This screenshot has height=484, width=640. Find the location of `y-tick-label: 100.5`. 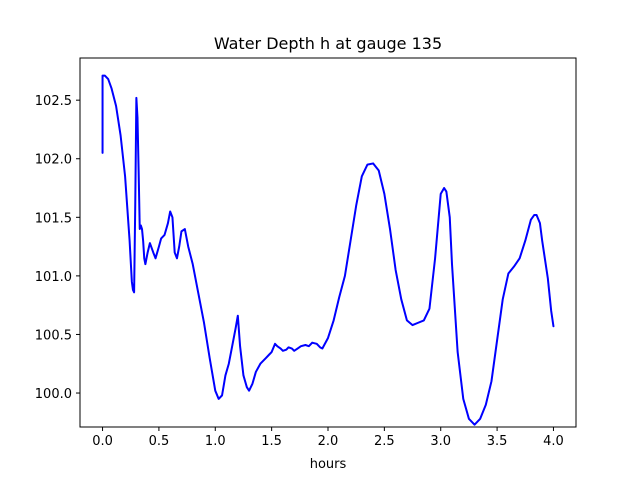

y-tick-label: 100.5 is located at coordinates (53, 335).